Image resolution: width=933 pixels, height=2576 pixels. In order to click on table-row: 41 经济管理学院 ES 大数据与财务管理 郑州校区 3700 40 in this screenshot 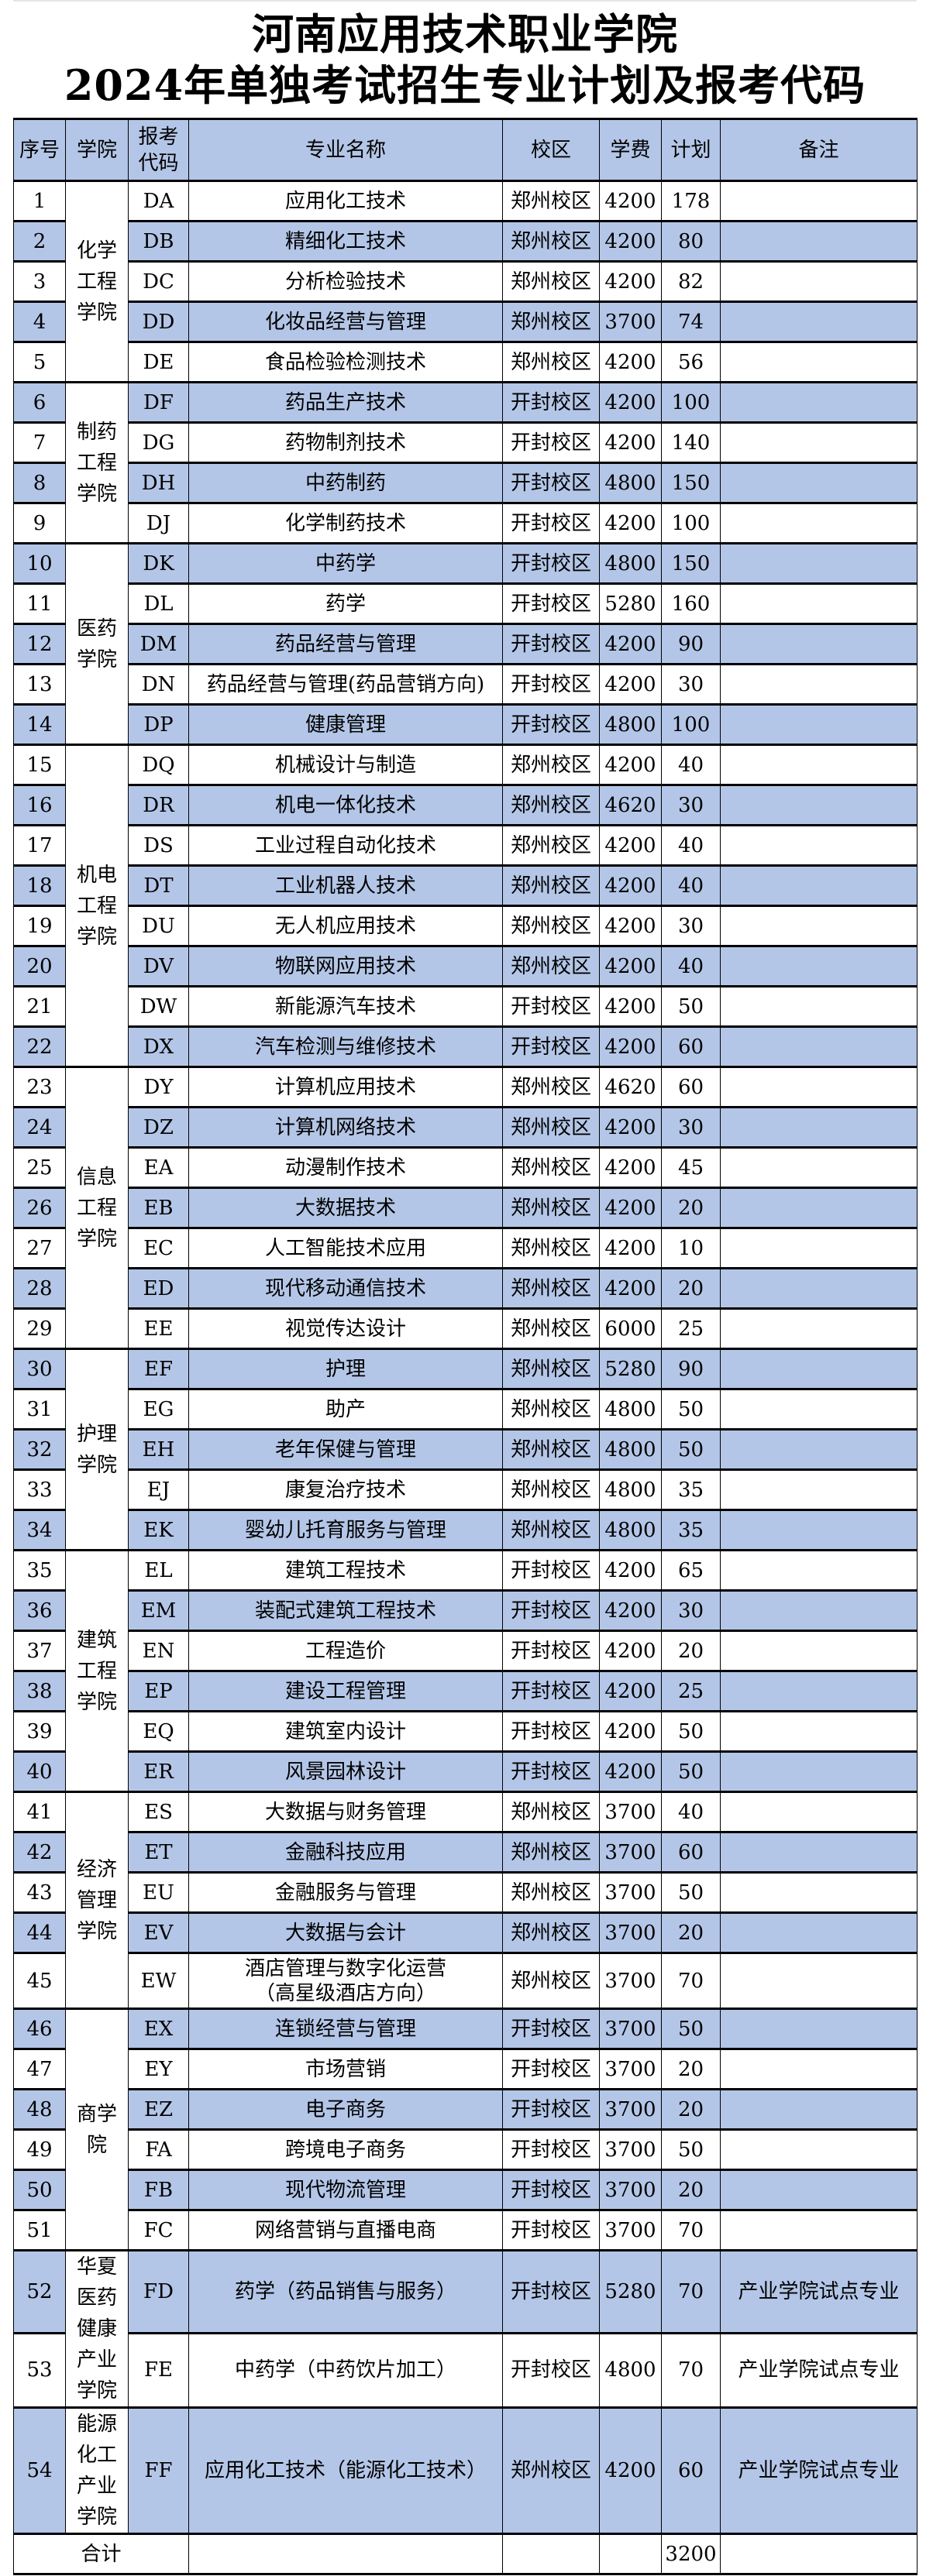, I will do `click(466, 1900)`.